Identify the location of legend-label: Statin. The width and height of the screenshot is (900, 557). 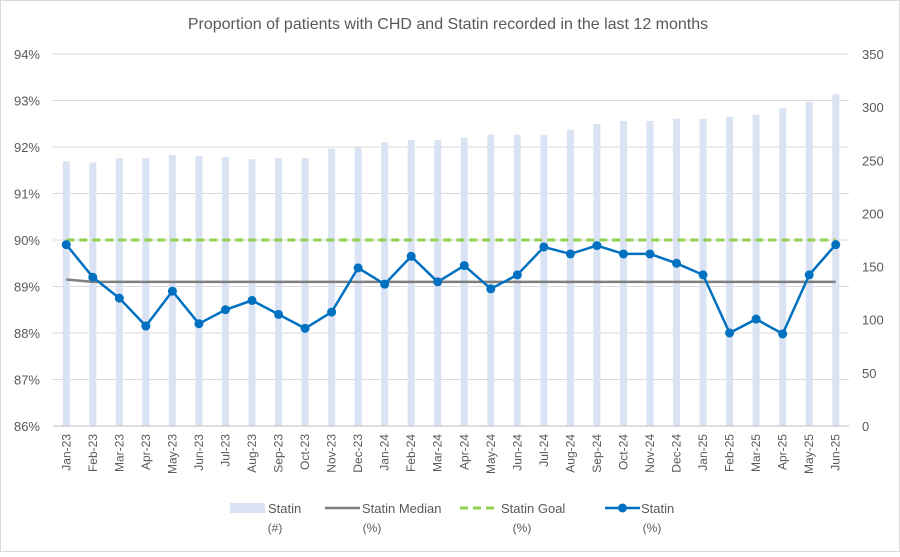
(657, 508).